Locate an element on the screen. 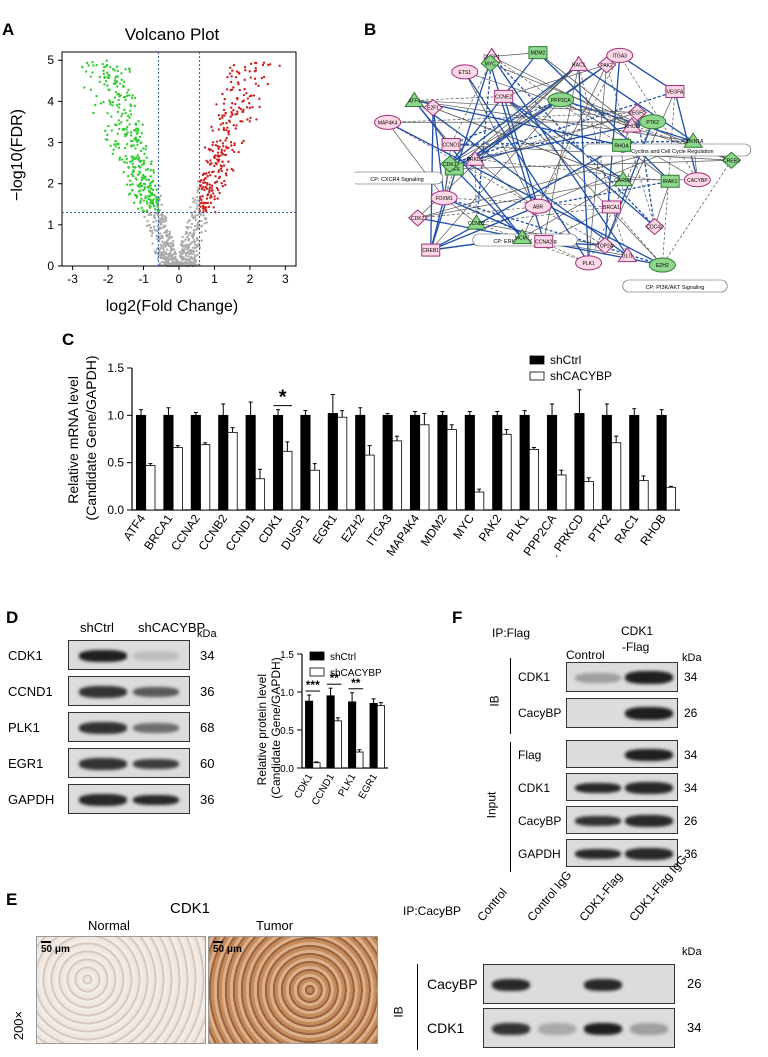 The height and width of the screenshot is (1057, 768). node-label: PLK1 is located at coordinates (588, 264).